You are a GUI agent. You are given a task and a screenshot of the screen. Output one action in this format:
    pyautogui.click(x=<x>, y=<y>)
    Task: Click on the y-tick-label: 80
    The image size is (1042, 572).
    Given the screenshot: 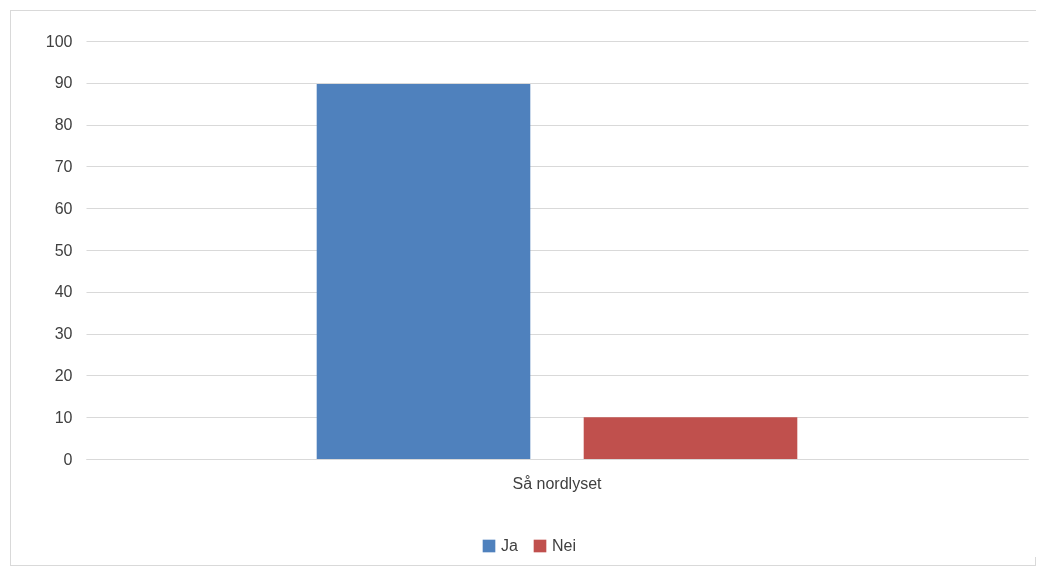 What is the action you would take?
    pyautogui.click(x=63, y=125)
    